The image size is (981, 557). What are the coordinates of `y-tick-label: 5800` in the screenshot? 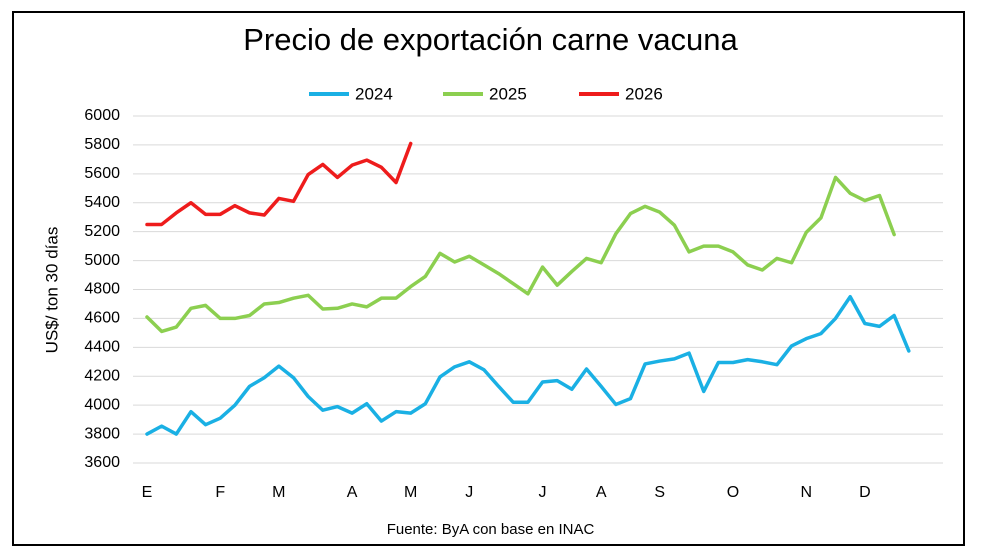 It's located at (102, 144).